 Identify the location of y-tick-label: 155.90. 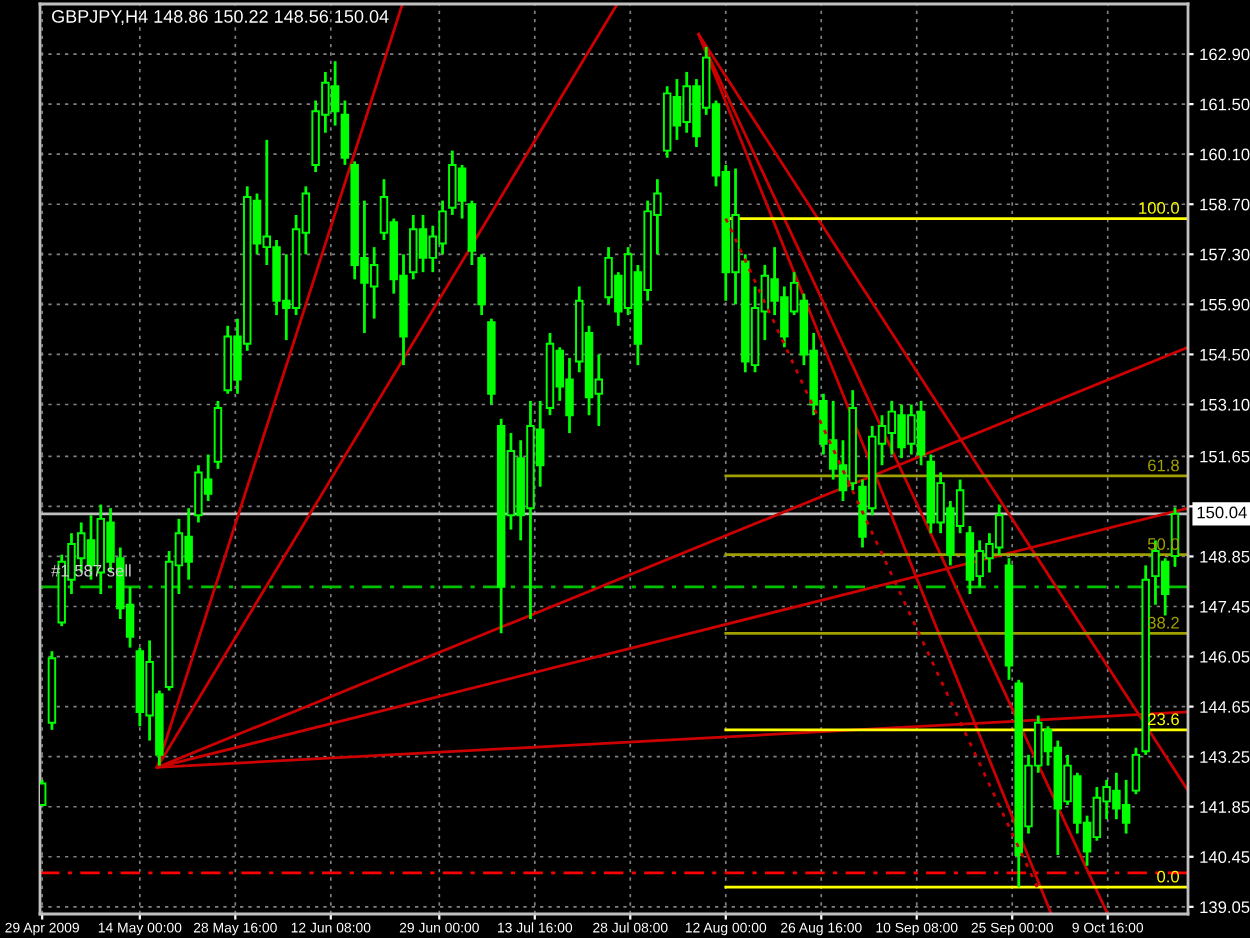
(1225, 304).